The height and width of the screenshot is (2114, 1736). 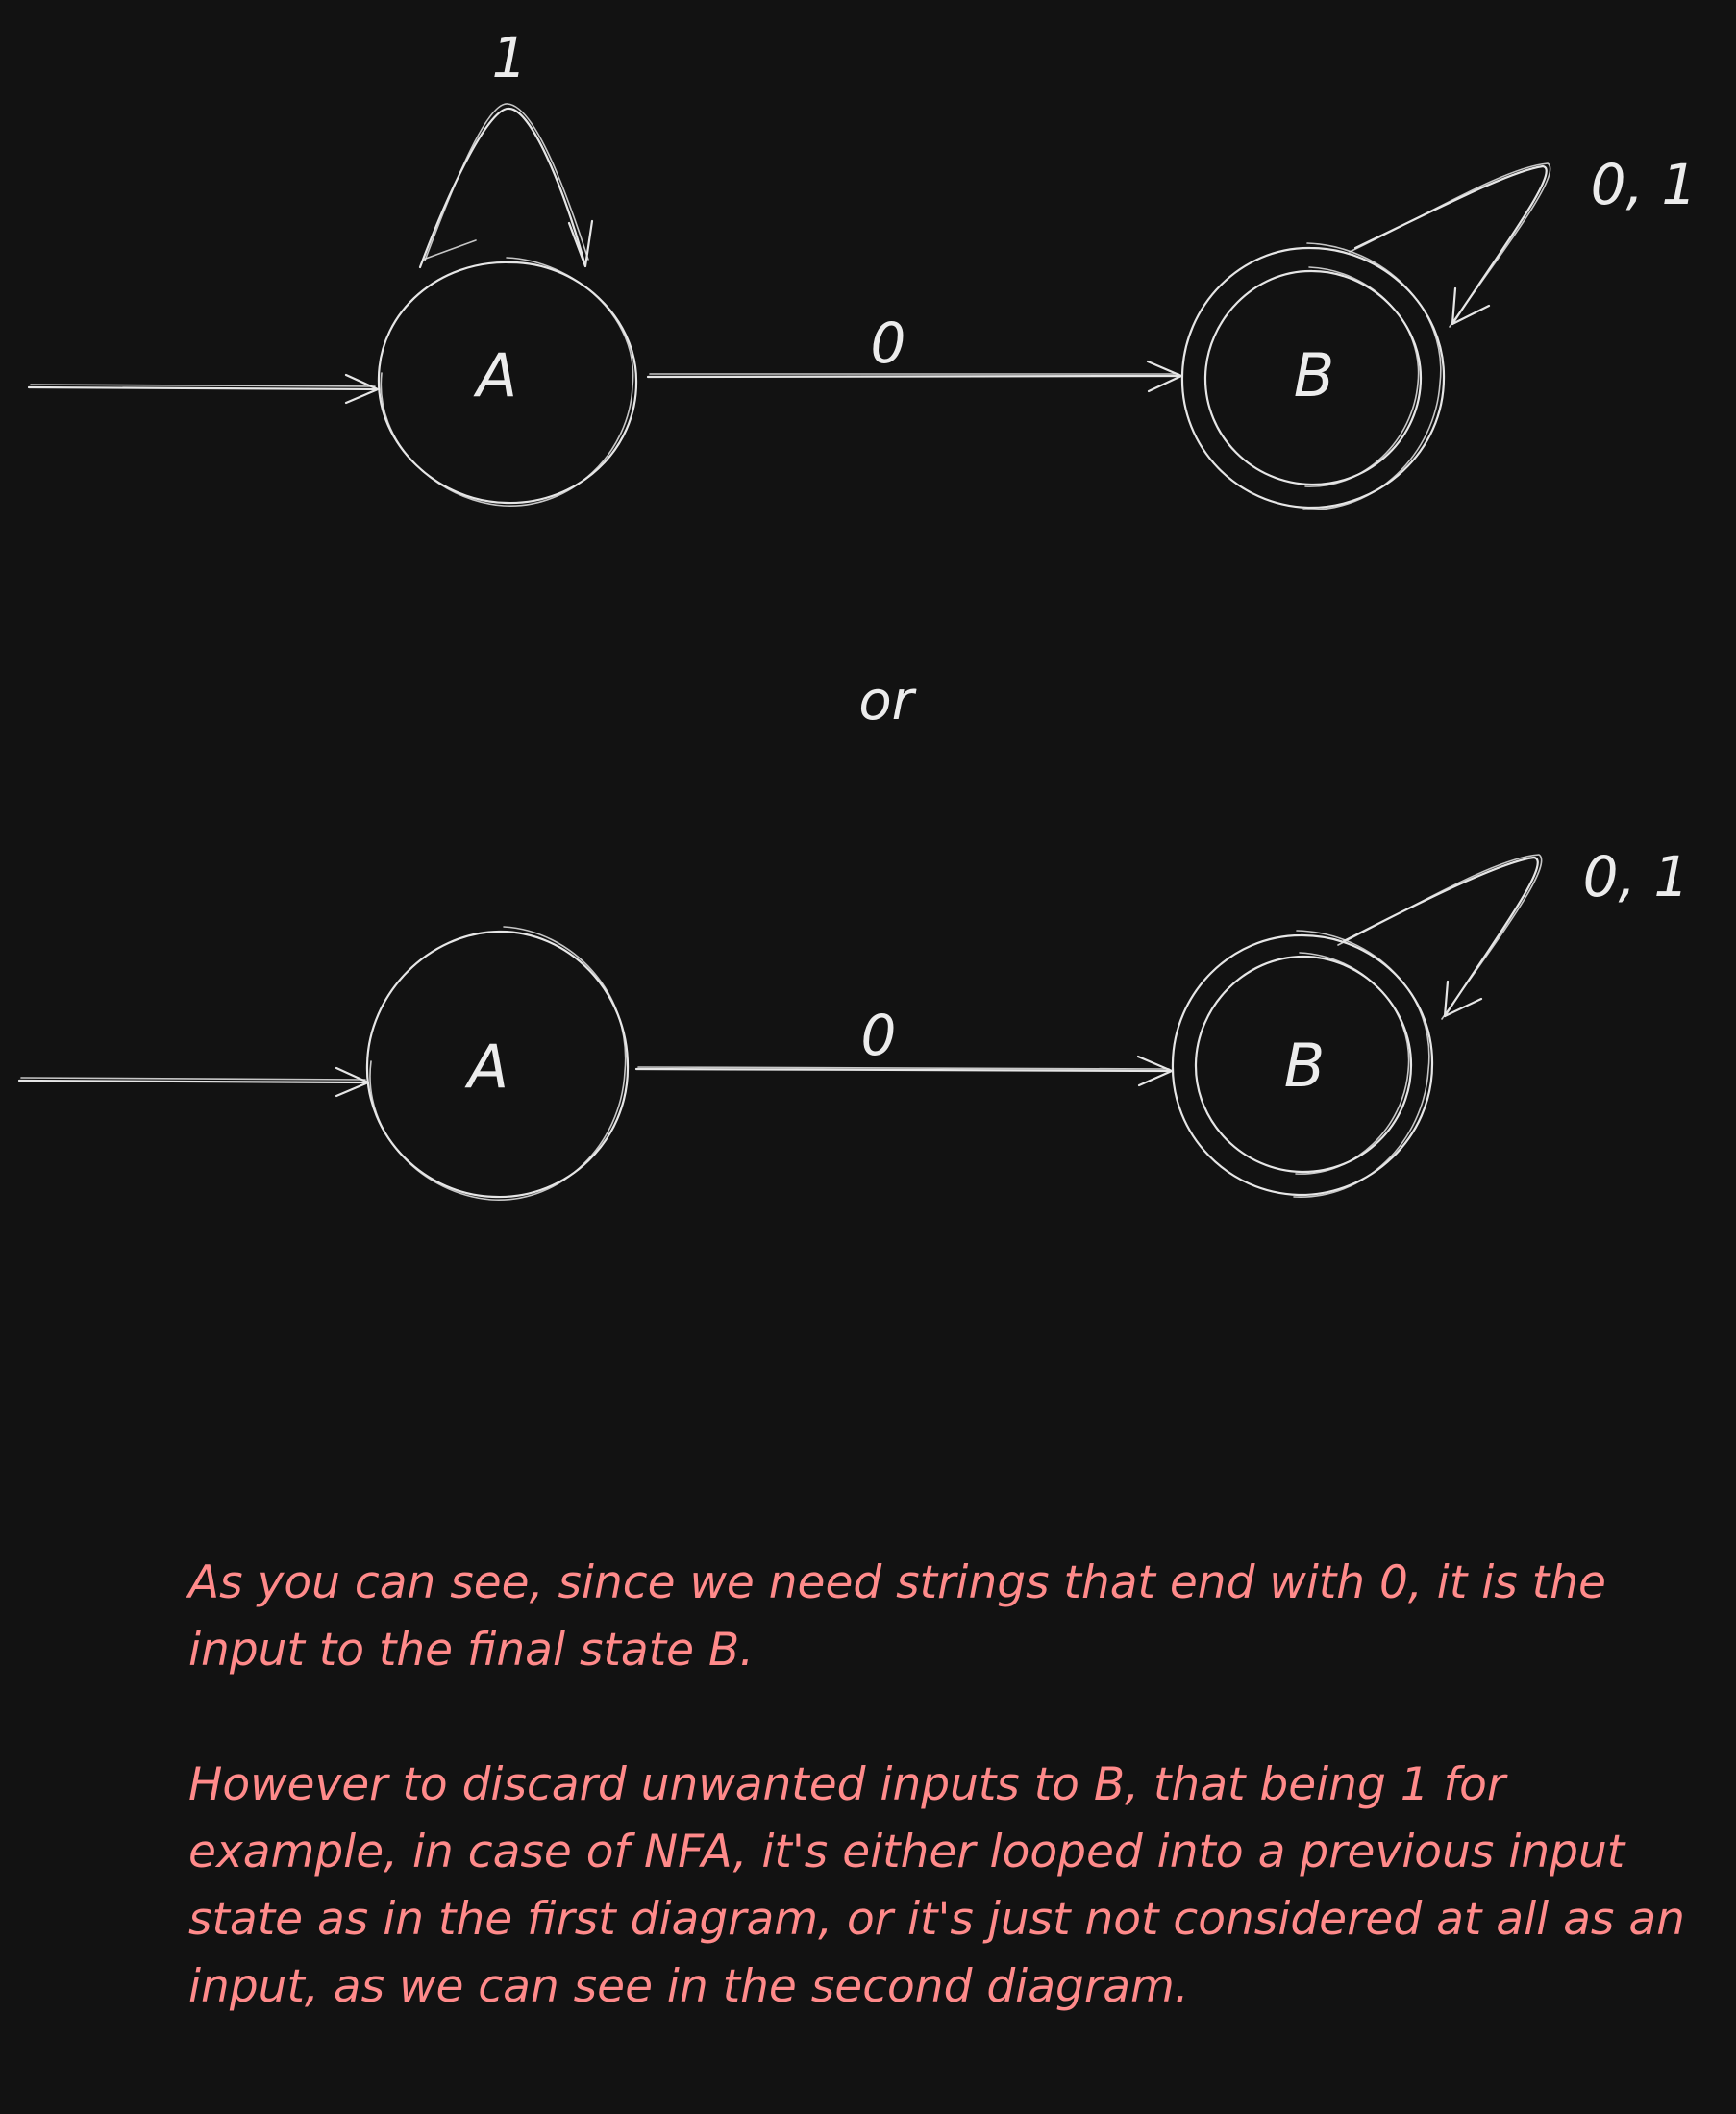 I want to click on diagram-2-state-a: A, so click(x=497, y=1063).